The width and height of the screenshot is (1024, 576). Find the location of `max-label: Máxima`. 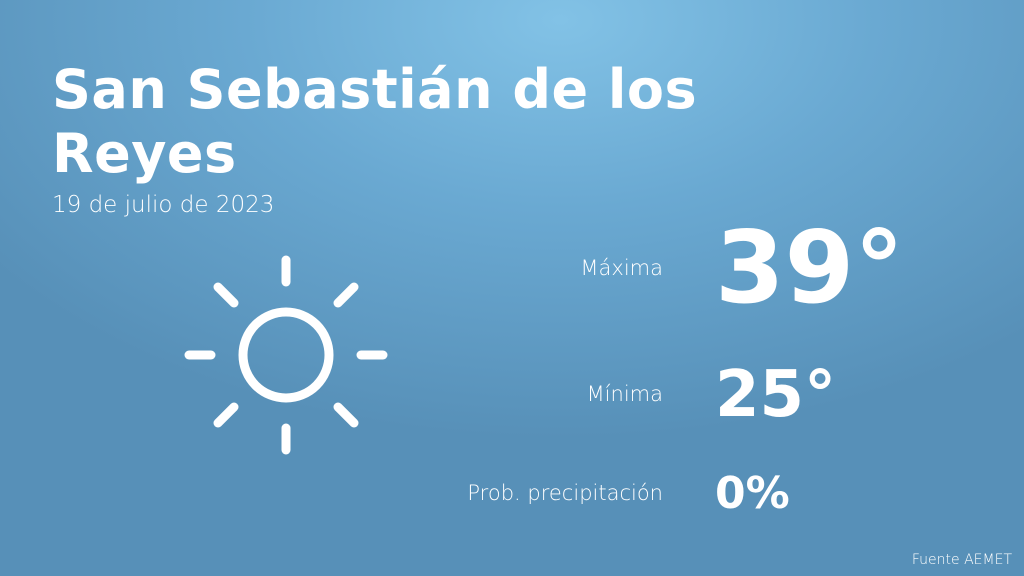

max-label: Máxima is located at coordinates (621, 268).